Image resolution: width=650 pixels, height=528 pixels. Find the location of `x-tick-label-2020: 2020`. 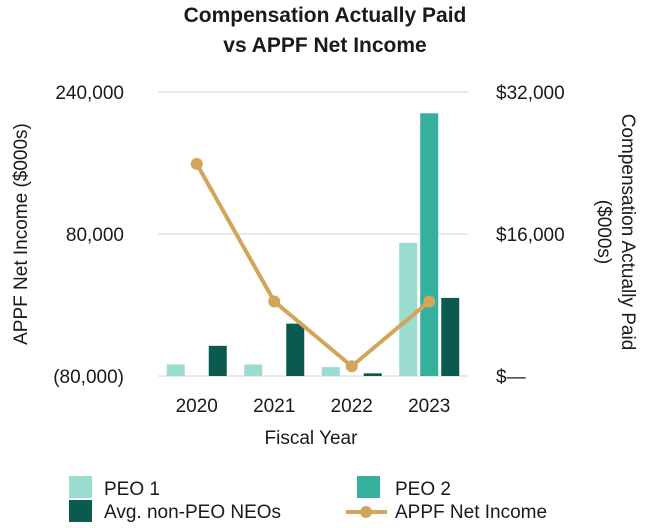

x-tick-label-2020: 2020 is located at coordinates (197, 406).